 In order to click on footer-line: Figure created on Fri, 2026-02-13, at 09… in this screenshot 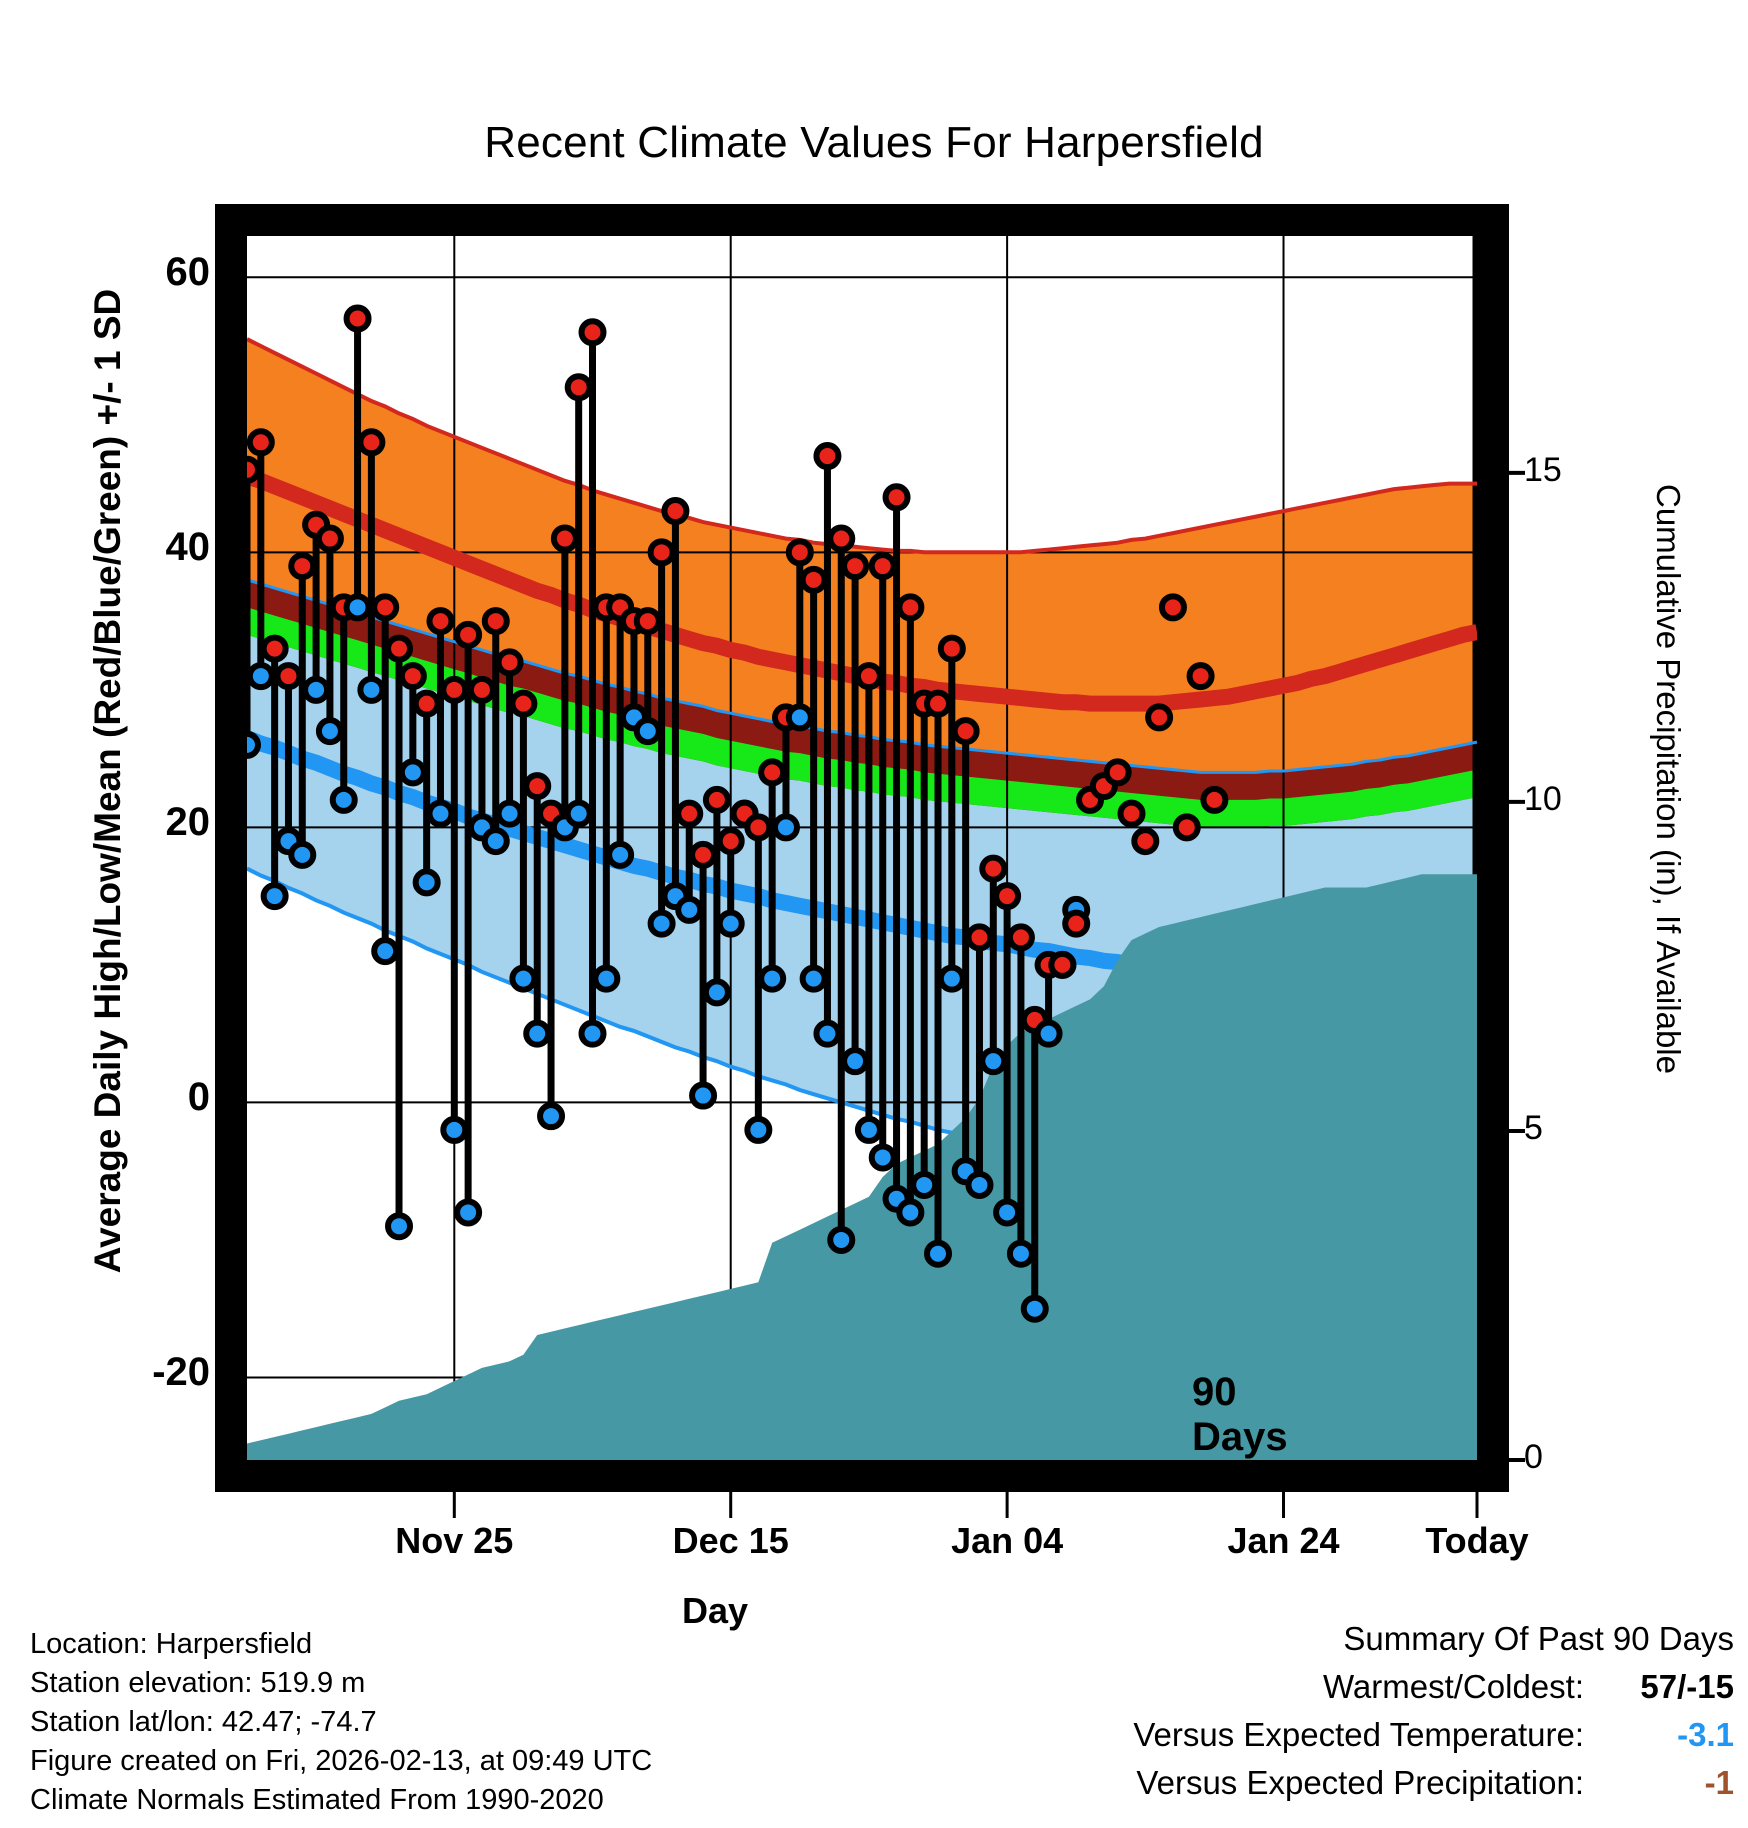, I will do `click(341, 1761)`.